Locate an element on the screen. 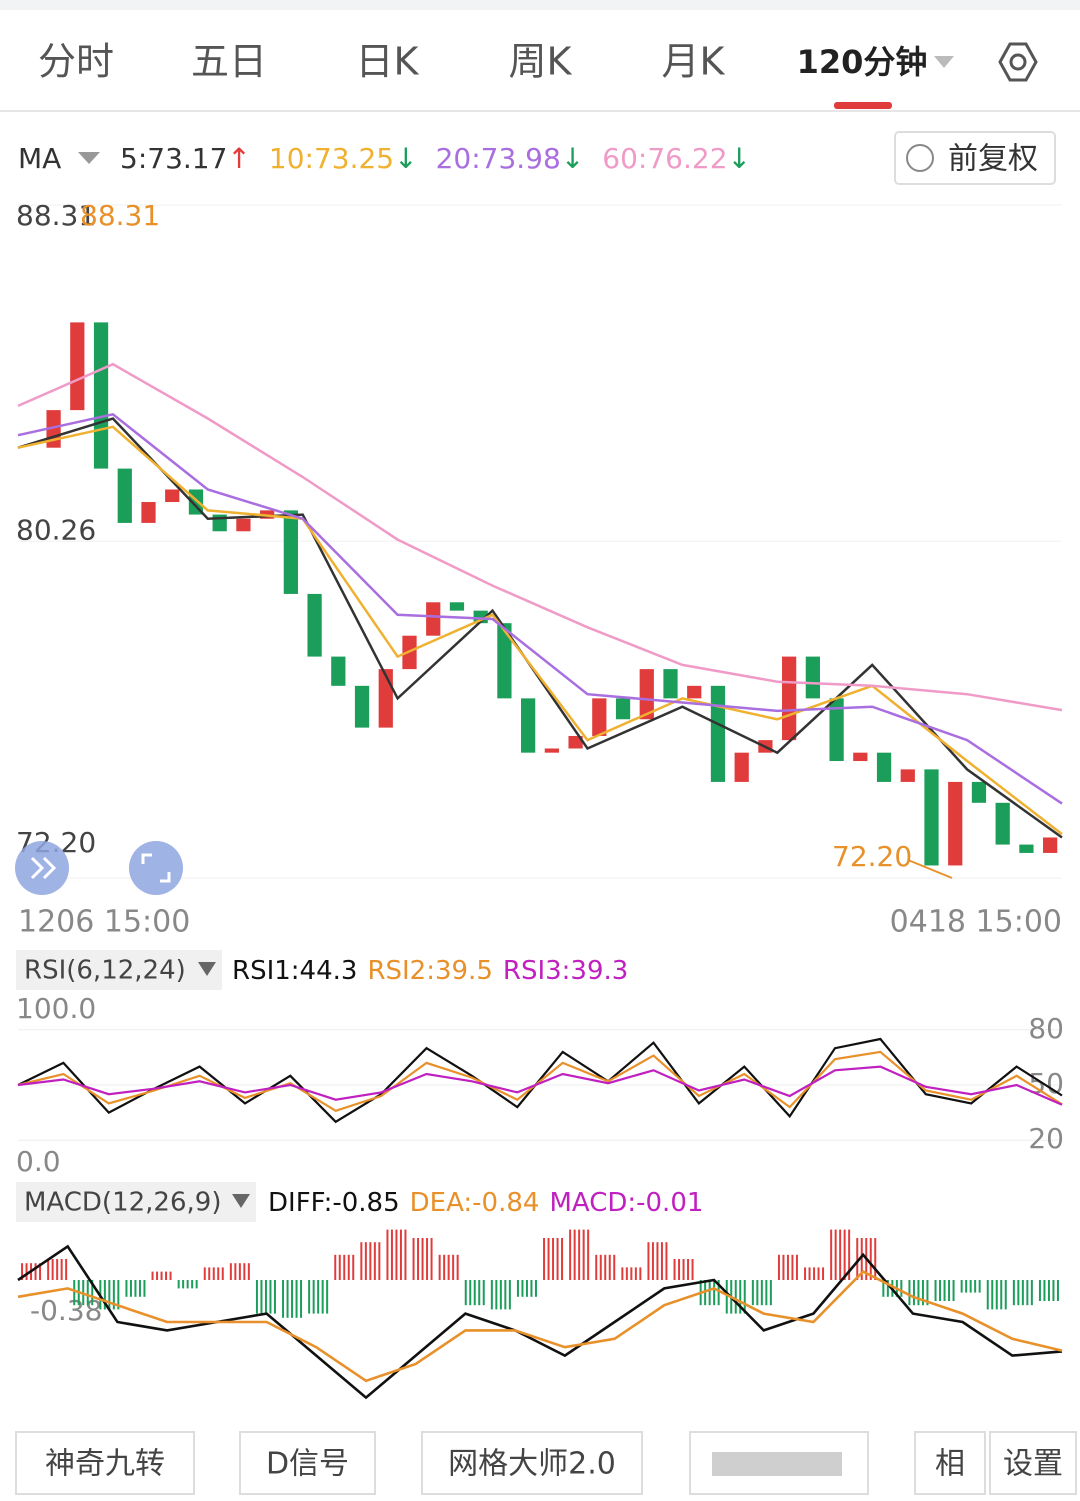  tab: 周K is located at coordinates (541, 62).